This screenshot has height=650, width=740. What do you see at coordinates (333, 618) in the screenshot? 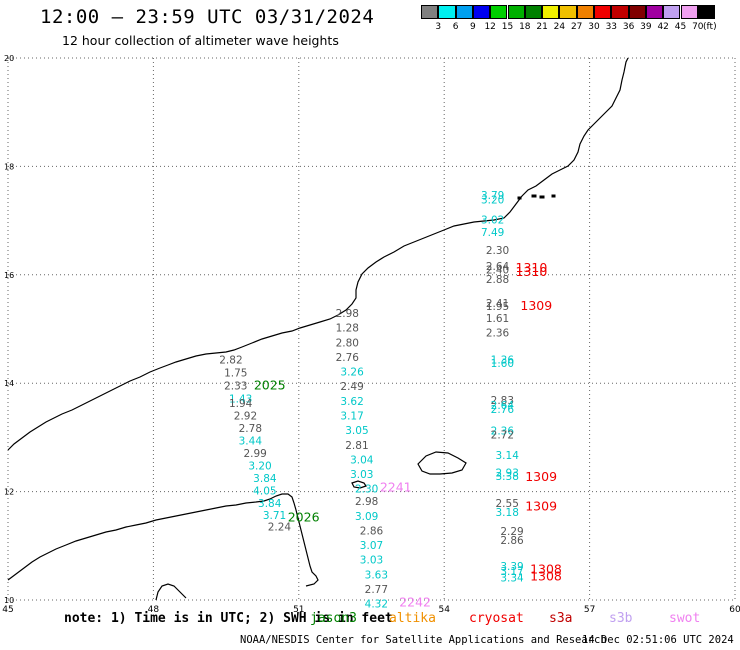
I see `satellite-legend-jason3: jason3` at bounding box center [333, 618].